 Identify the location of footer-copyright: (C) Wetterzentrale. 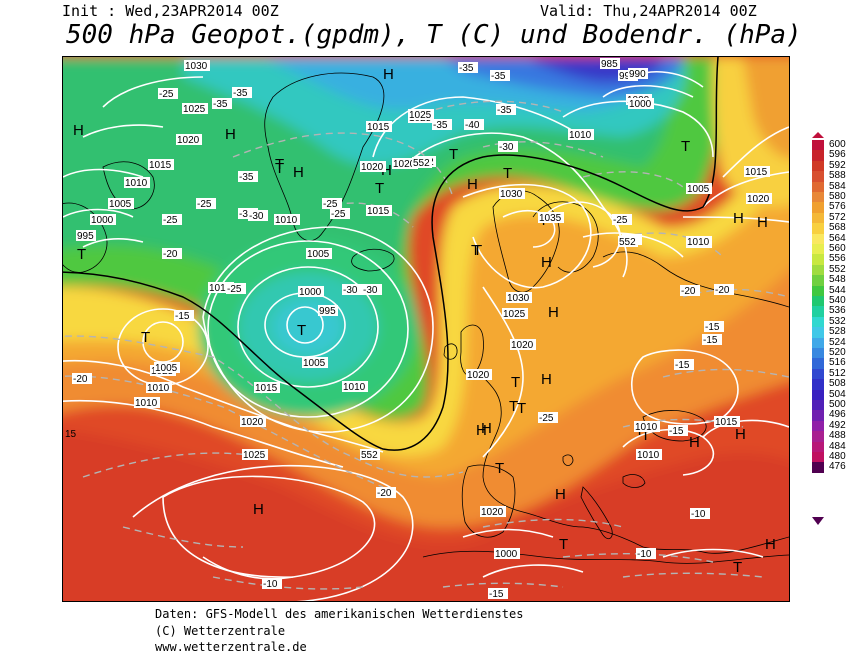
(220, 631).